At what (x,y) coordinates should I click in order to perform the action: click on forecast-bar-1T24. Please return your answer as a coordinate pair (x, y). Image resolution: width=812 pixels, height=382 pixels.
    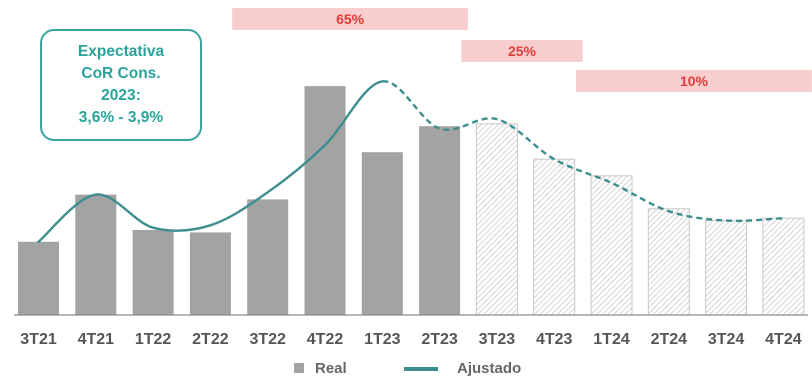
    Looking at the image, I should click on (611, 245).